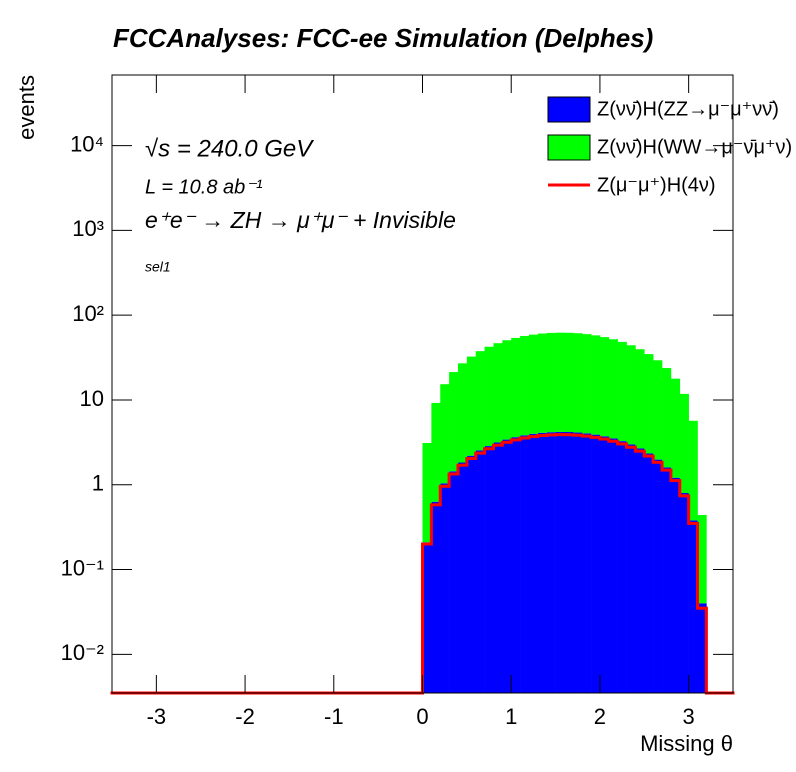 The width and height of the screenshot is (796, 772). What do you see at coordinates (82, 567) in the screenshot?
I see `y-tick-label: 10⁻¹` at bounding box center [82, 567].